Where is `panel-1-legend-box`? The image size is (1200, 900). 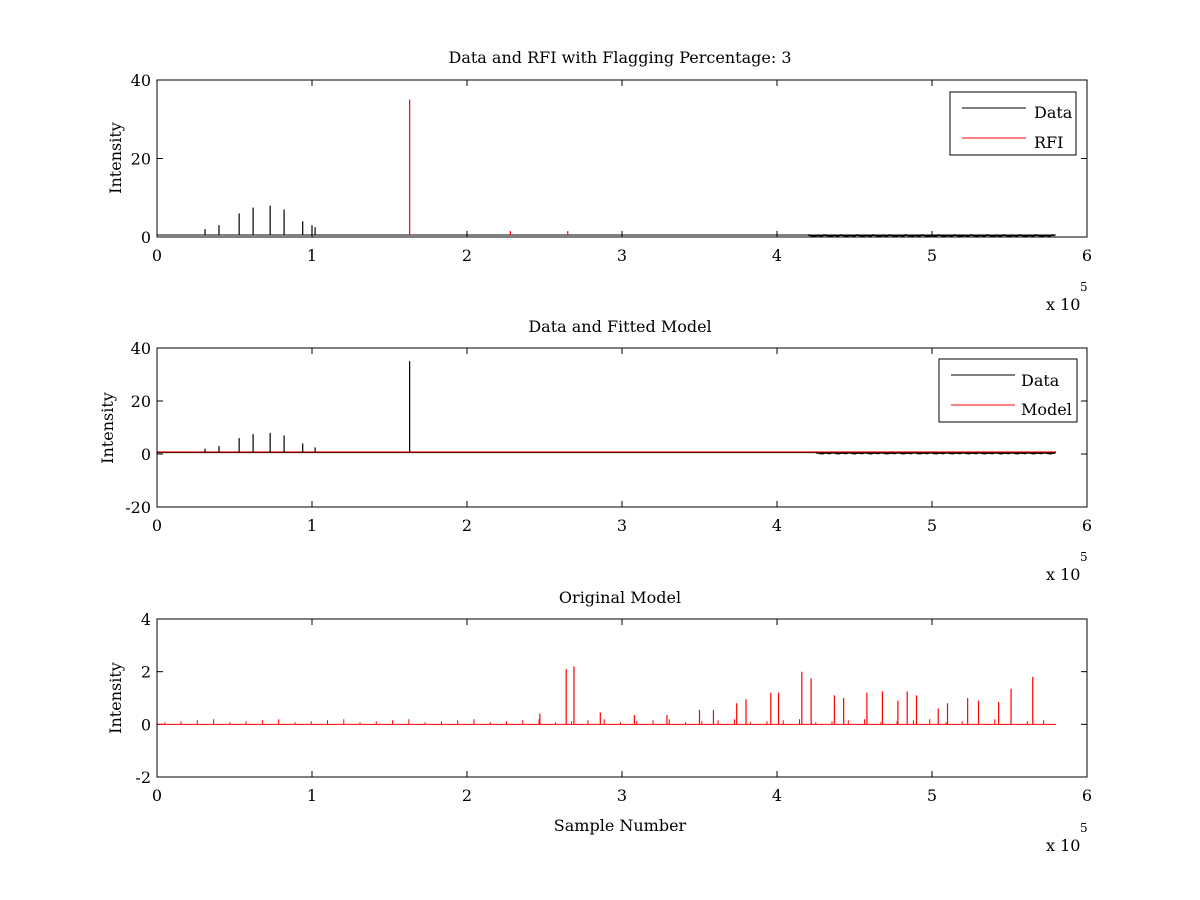
panel-1-legend-box is located at coordinates (1013, 123).